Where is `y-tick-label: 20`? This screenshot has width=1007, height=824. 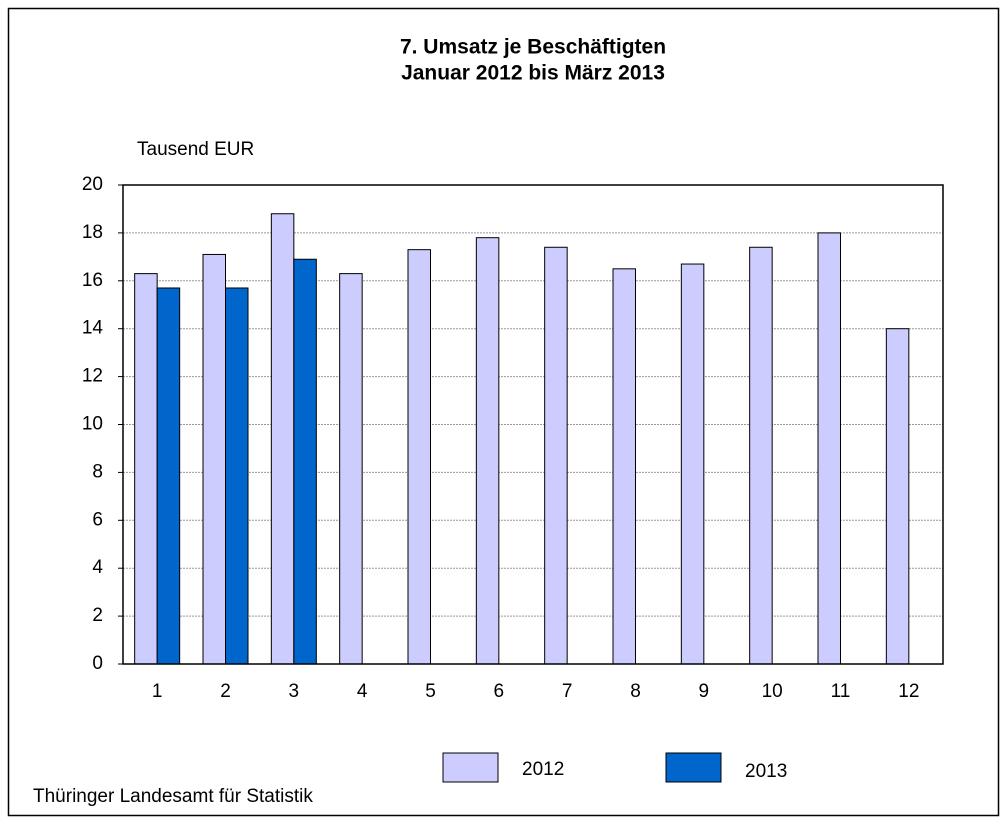 y-tick-label: 20 is located at coordinates (92, 184).